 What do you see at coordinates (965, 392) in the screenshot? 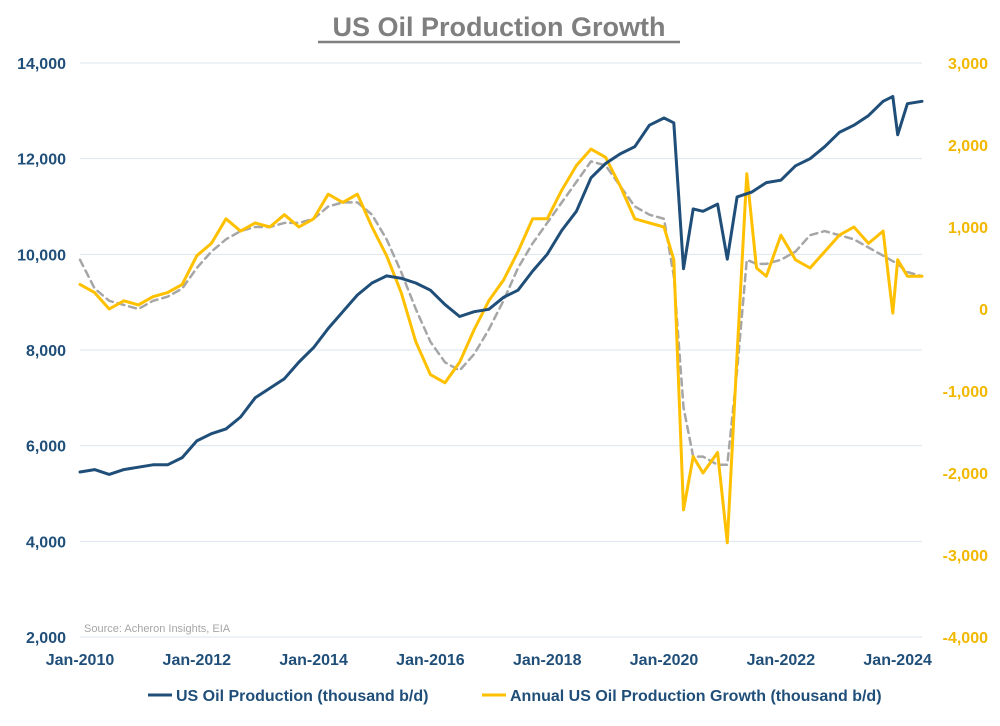
I see `right-tick-label: -1,000` at bounding box center [965, 392].